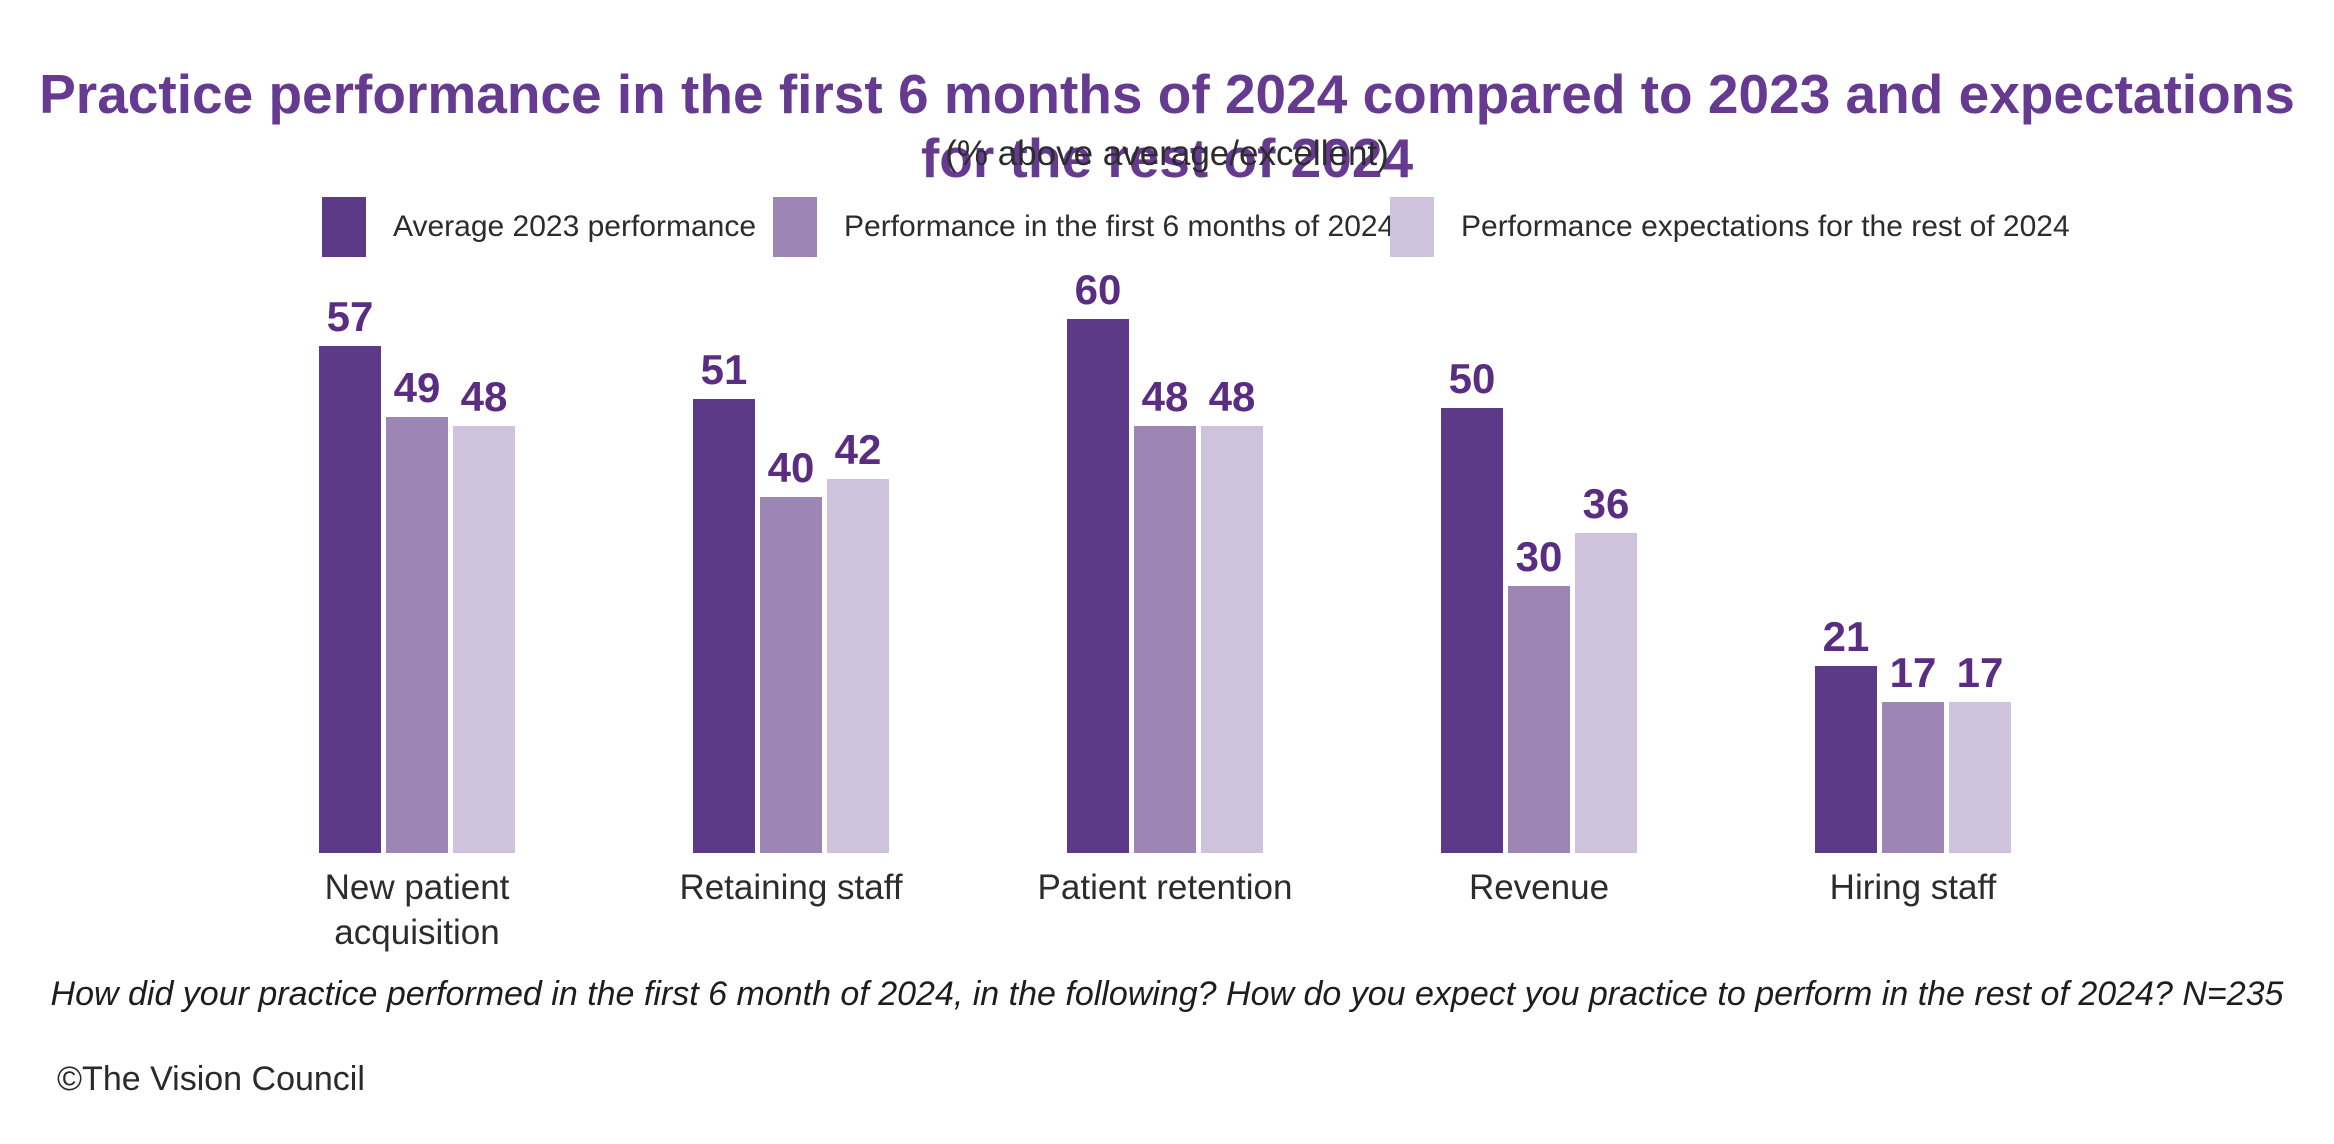  What do you see at coordinates (1539, 556) in the screenshot?
I see `bar-value-label: 30` at bounding box center [1539, 556].